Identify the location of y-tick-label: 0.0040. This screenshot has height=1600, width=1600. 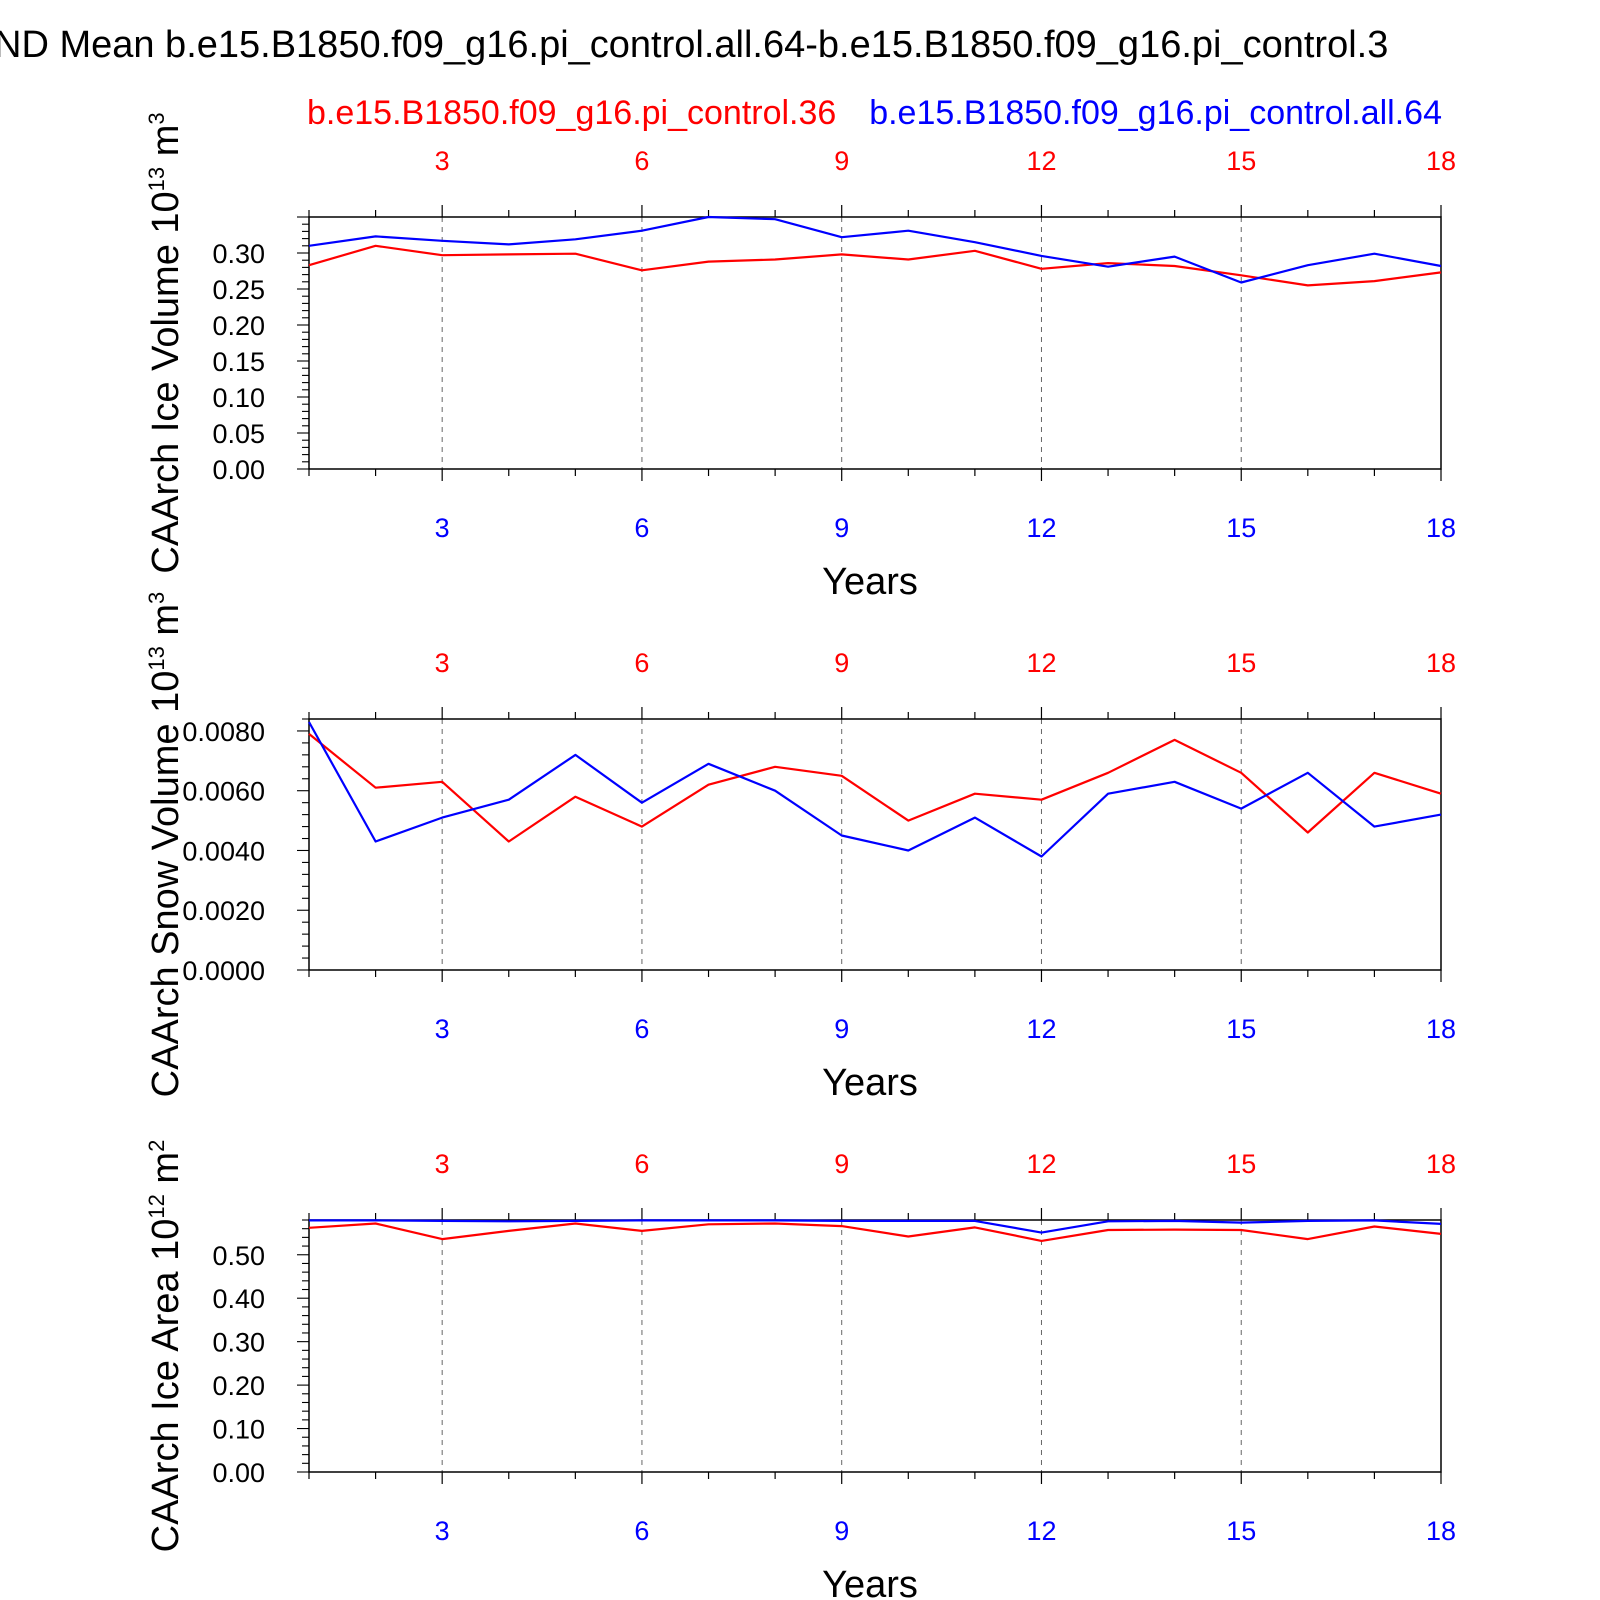
(223, 851).